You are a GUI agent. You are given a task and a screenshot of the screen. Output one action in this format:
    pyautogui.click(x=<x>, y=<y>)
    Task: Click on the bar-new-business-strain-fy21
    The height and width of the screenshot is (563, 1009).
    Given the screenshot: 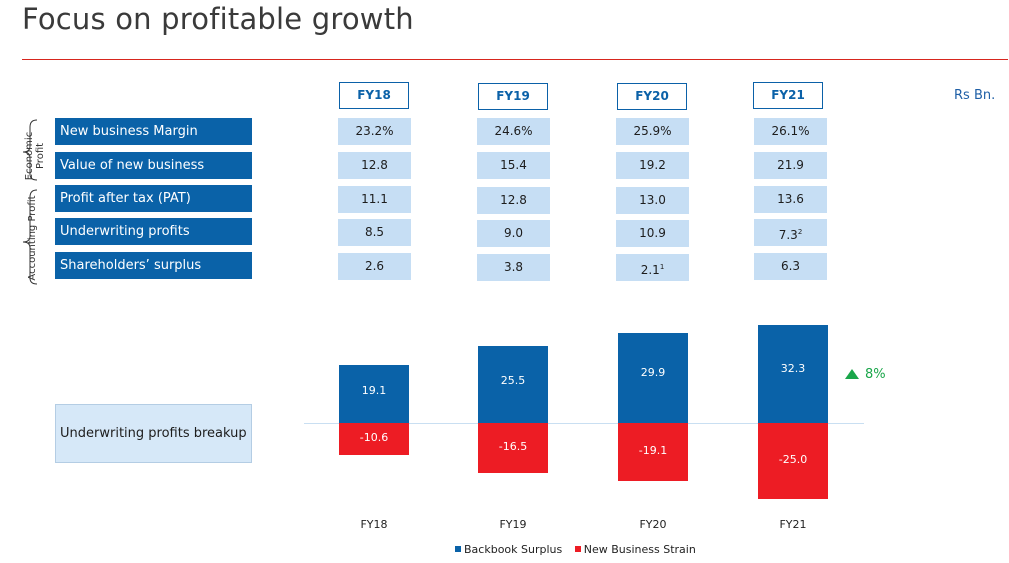 What is the action you would take?
    pyautogui.click(x=793, y=461)
    